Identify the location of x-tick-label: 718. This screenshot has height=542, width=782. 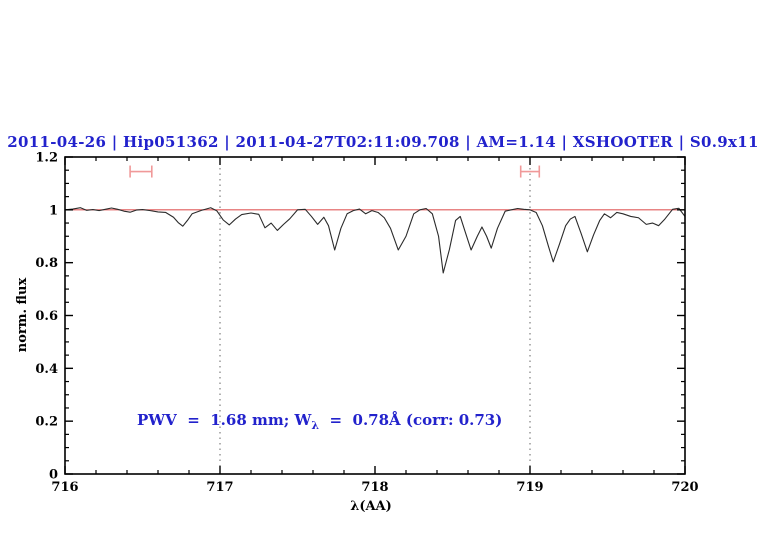
(374, 487).